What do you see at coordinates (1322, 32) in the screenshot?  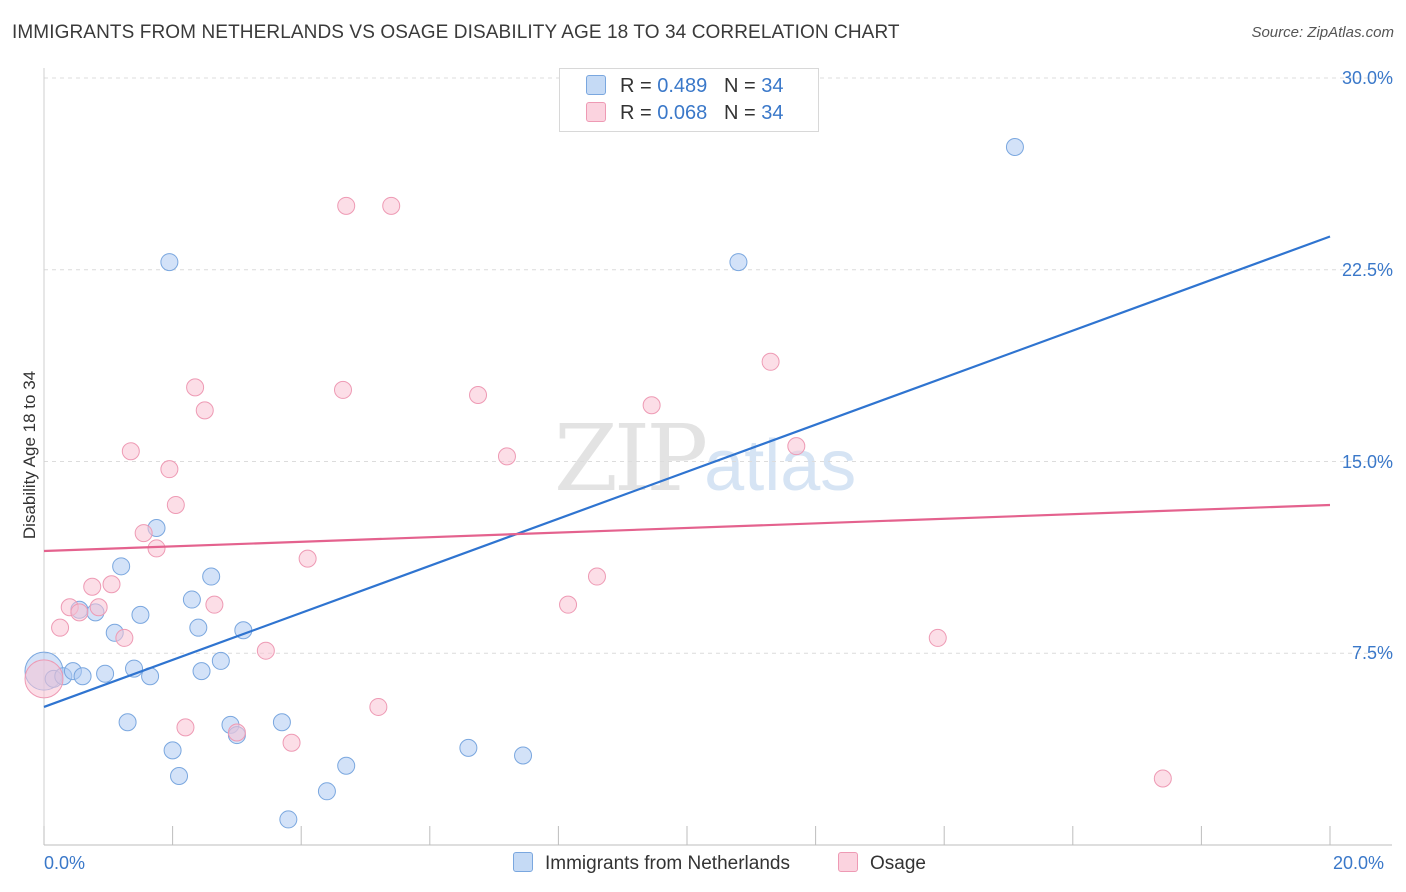 I see `source-note: Source: ZipAtlas.com` at bounding box center [1322, 32].